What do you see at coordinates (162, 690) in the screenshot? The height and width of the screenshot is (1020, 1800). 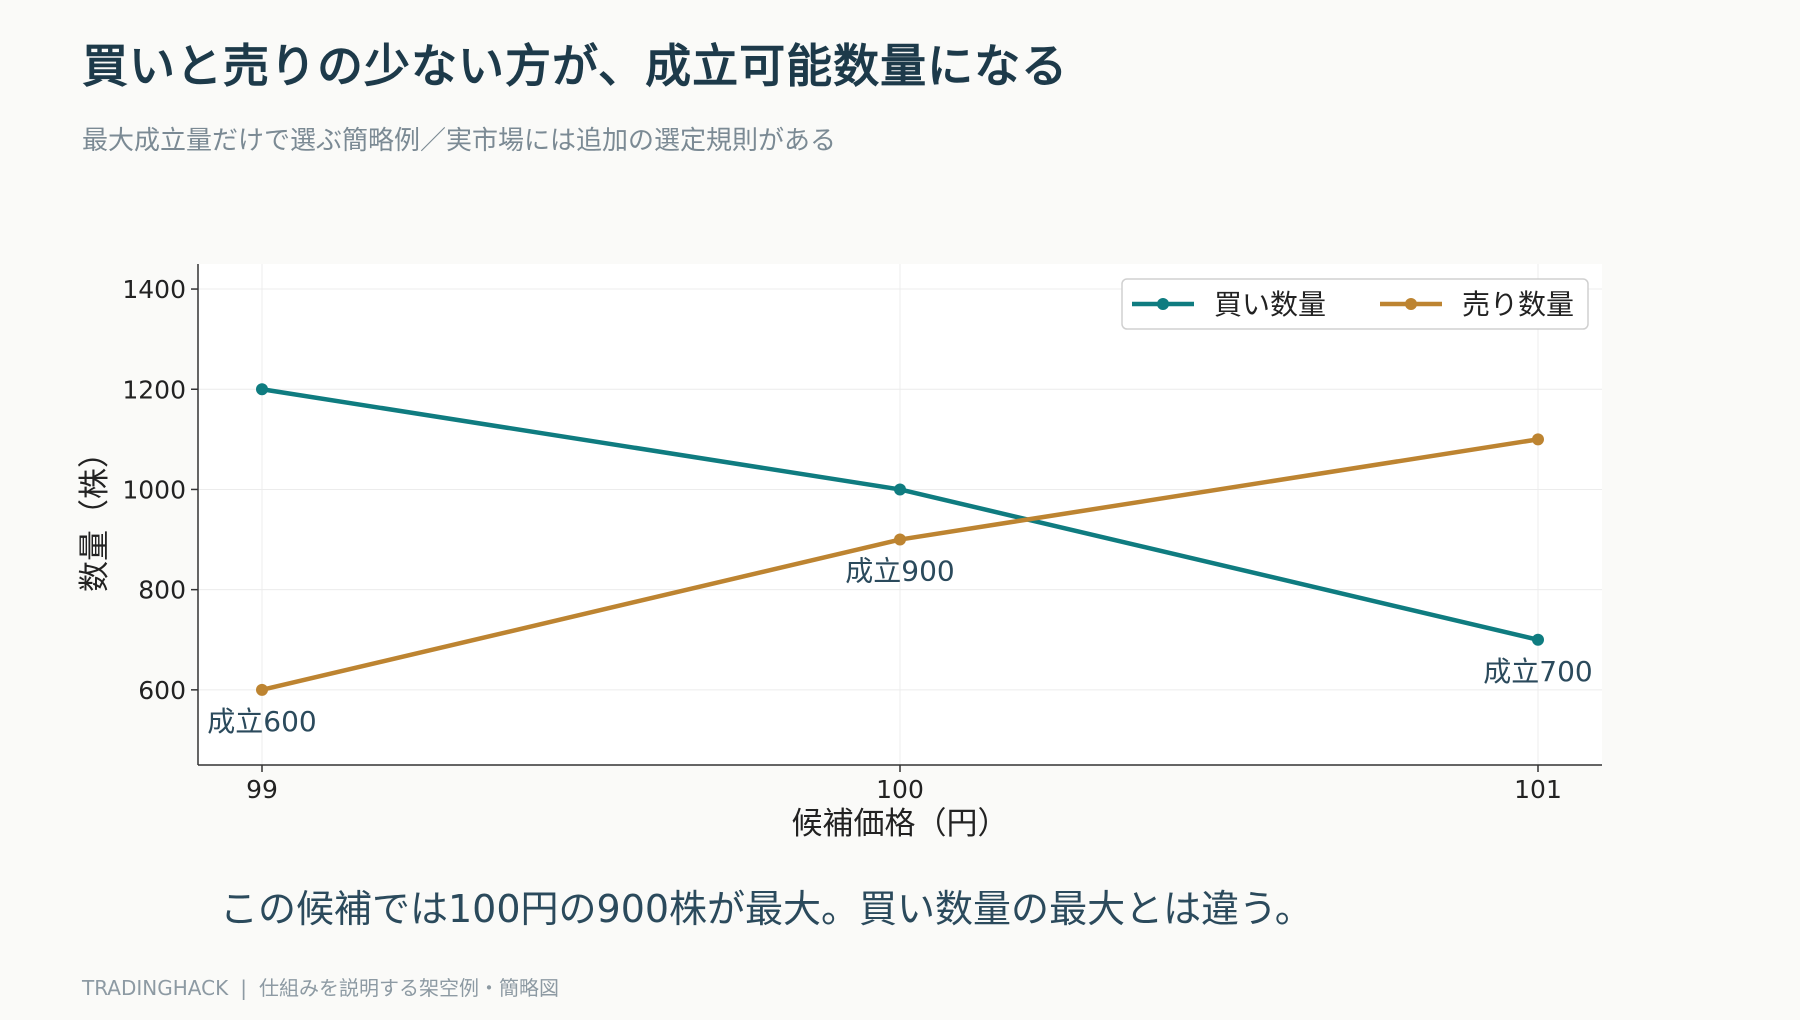 I see `y-tick-label: 600` at bounding box center [162, 690].